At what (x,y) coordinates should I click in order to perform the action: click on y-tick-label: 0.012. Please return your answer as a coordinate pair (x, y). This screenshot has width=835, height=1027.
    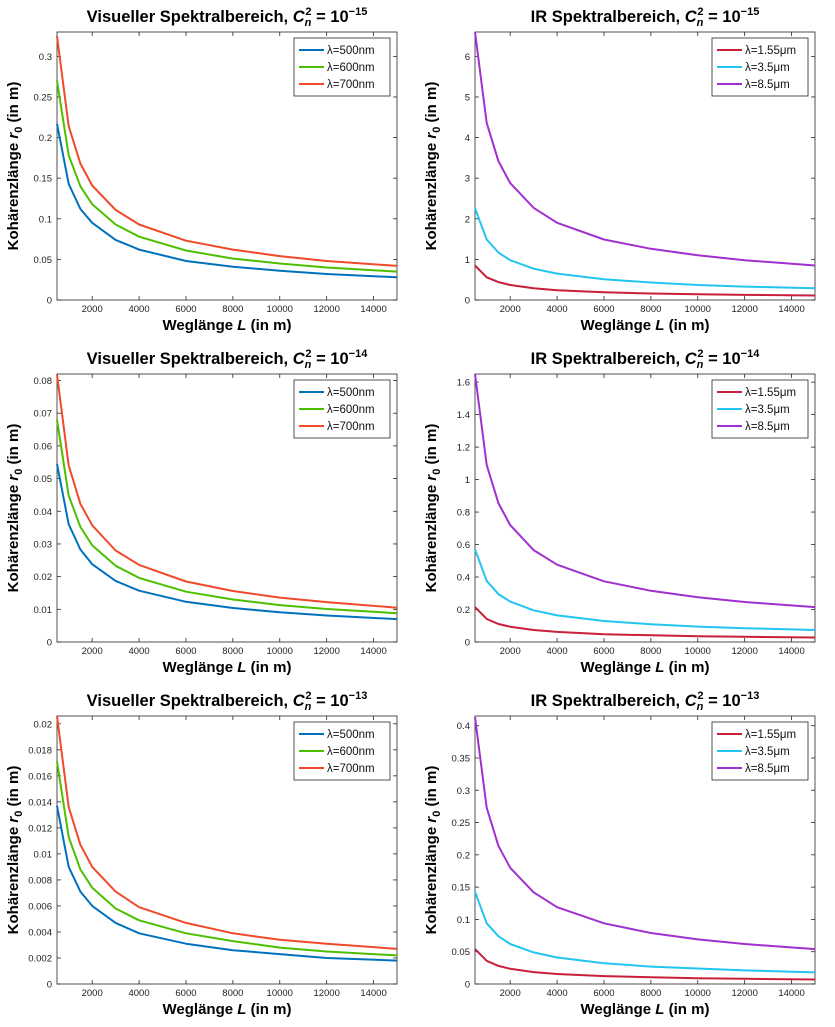
    Looking at the image, I should click on (40, 828).